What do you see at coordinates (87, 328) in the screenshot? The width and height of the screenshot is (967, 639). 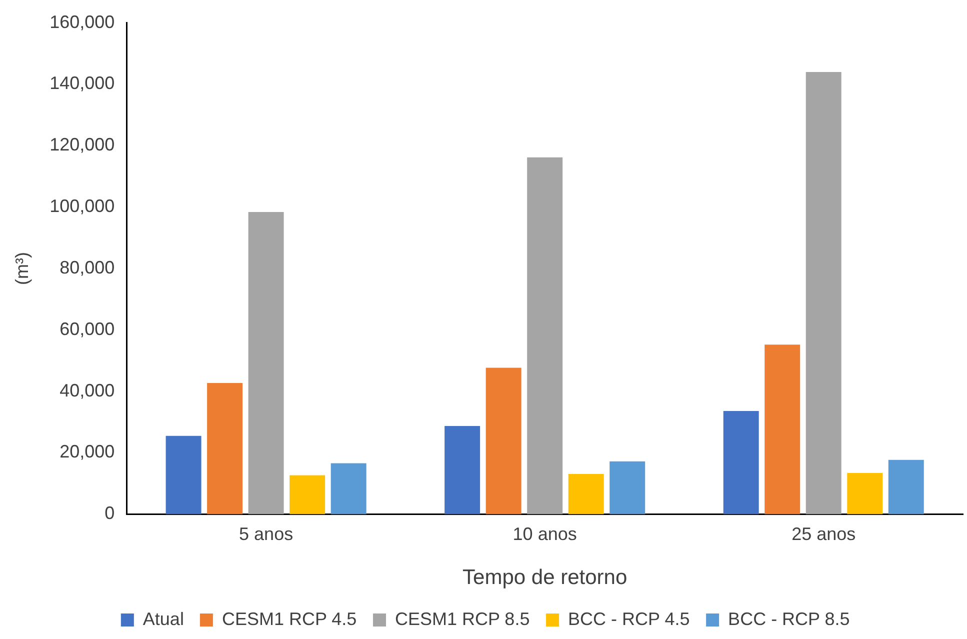 I see `y-tick-label: 60,000` at bounding box center [87, 328].